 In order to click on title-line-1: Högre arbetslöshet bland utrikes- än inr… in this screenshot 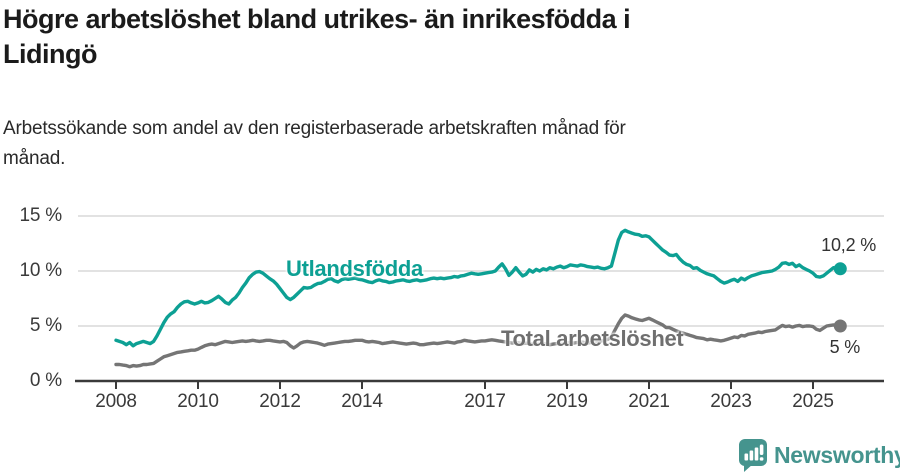, I will do `click(317, 19)`.